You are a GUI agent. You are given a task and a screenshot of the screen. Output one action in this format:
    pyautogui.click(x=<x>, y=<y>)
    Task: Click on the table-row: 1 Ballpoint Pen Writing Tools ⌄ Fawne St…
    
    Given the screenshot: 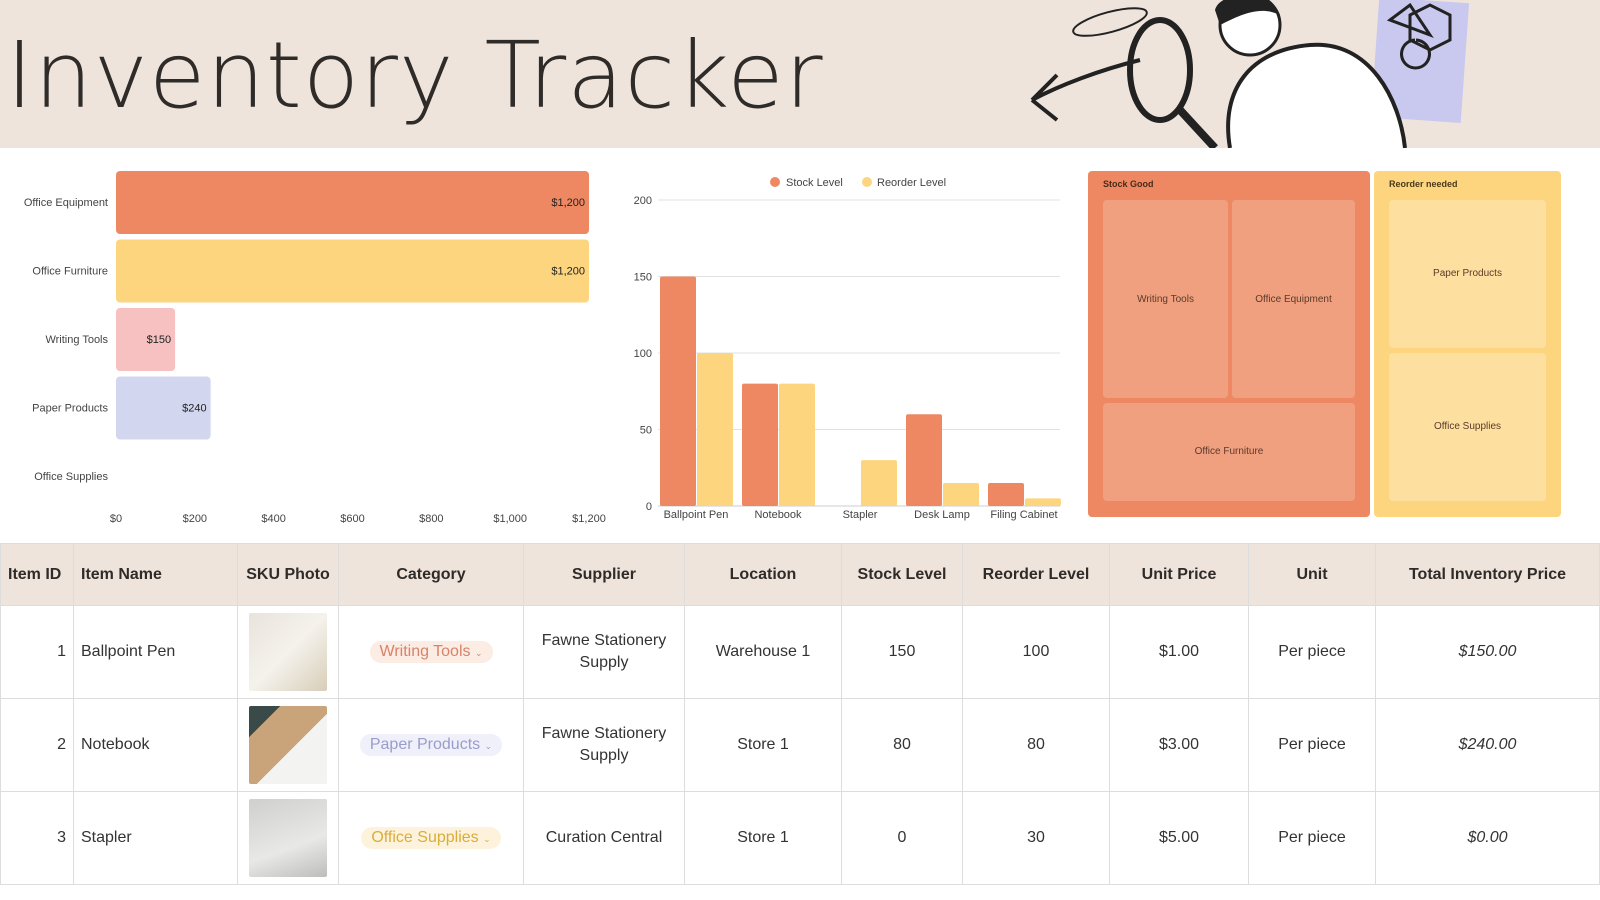 What is the action you would take?
    pyautogui.click(x=800, y=652)
    